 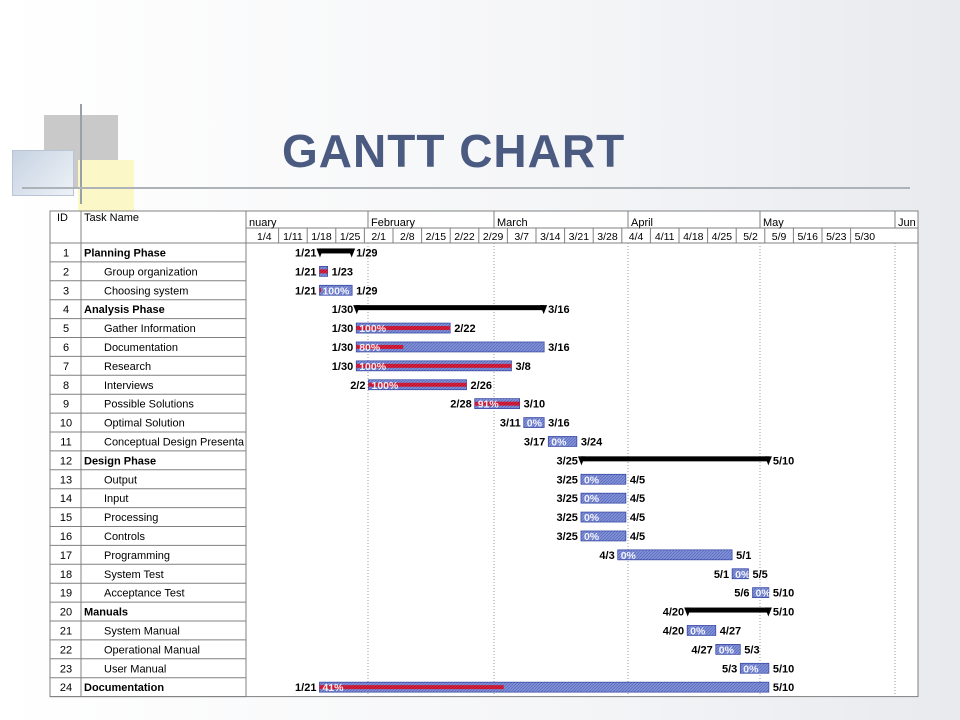 What do you see at coordinates (464, 329) in the screenshot?
I see `task-finish-label: 2/22` at bounding box center [464, 329].